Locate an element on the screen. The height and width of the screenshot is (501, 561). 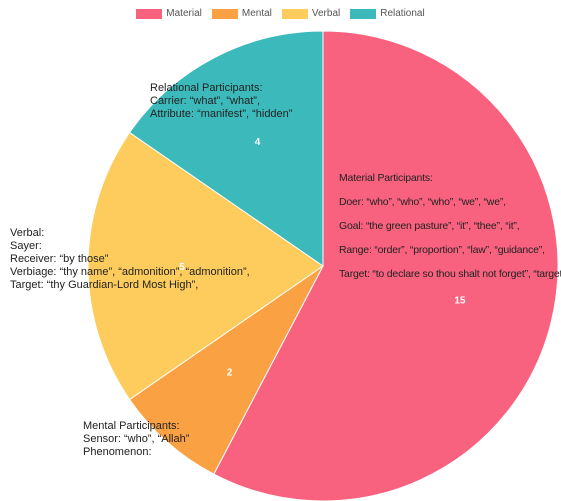
legend-item-verbal: Verbal is located at coordinates (311, 13).